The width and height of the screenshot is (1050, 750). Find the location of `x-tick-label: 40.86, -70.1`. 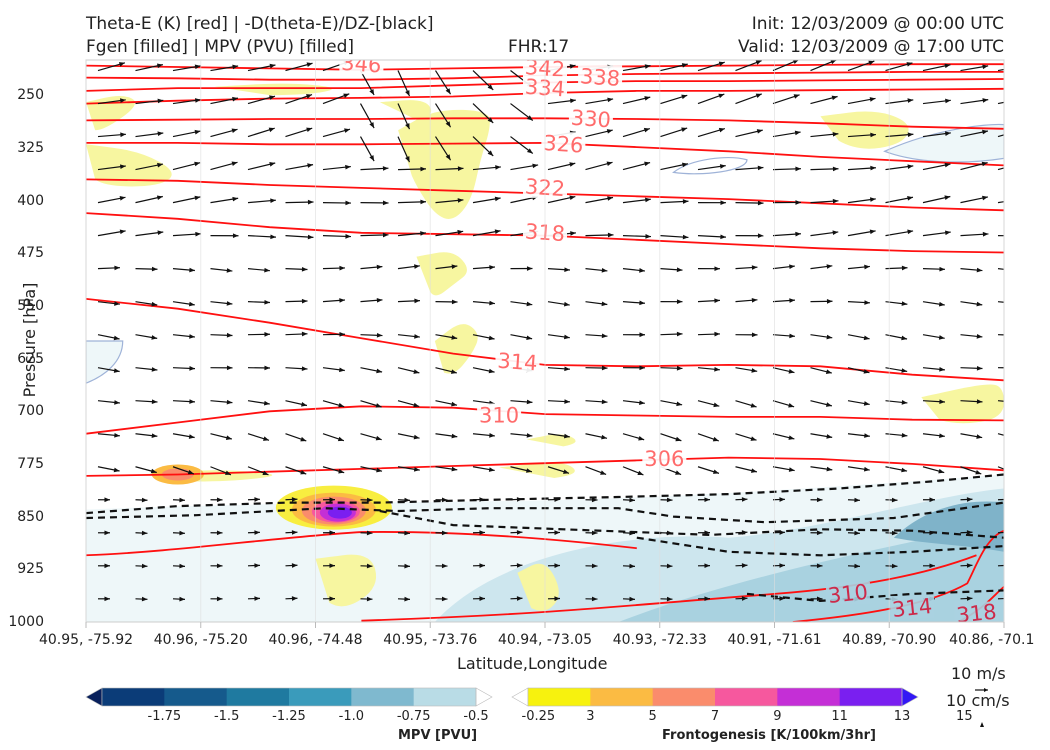

x-tick-label: 40.86, -70.1 is located at coordinates (992, 640).